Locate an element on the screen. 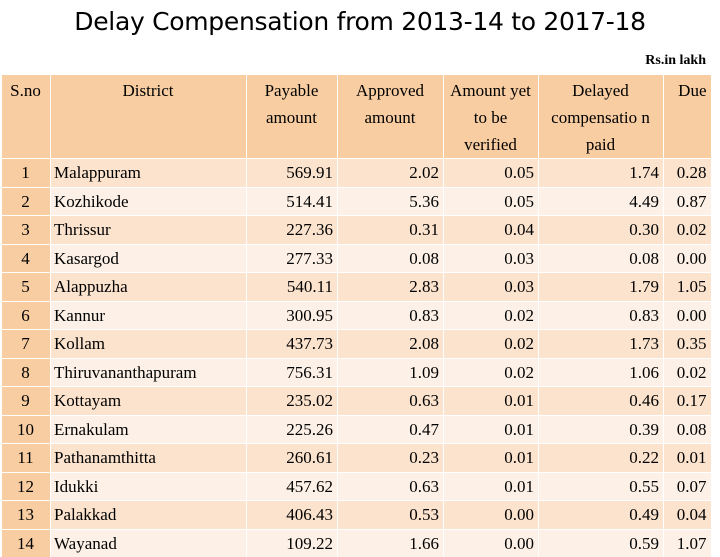 The image size is (720, 557). cell-delayed: 1.73 is located at coordinates (601, 344).